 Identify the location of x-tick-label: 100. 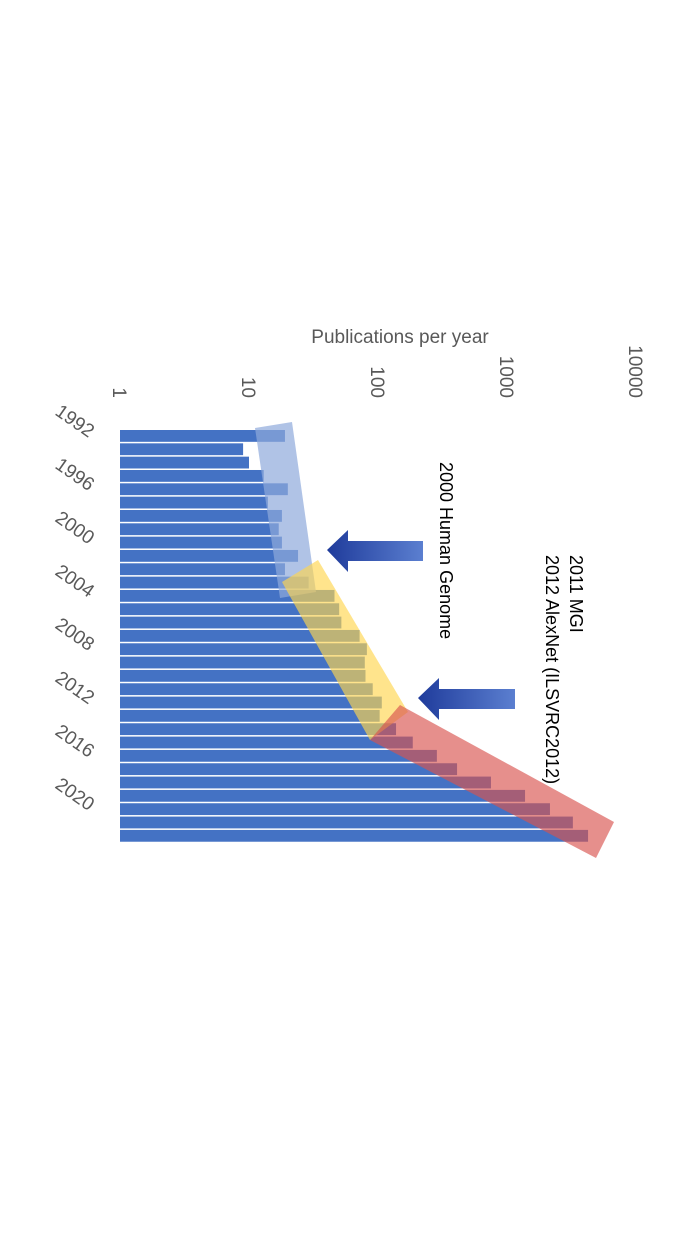
(376, 382).